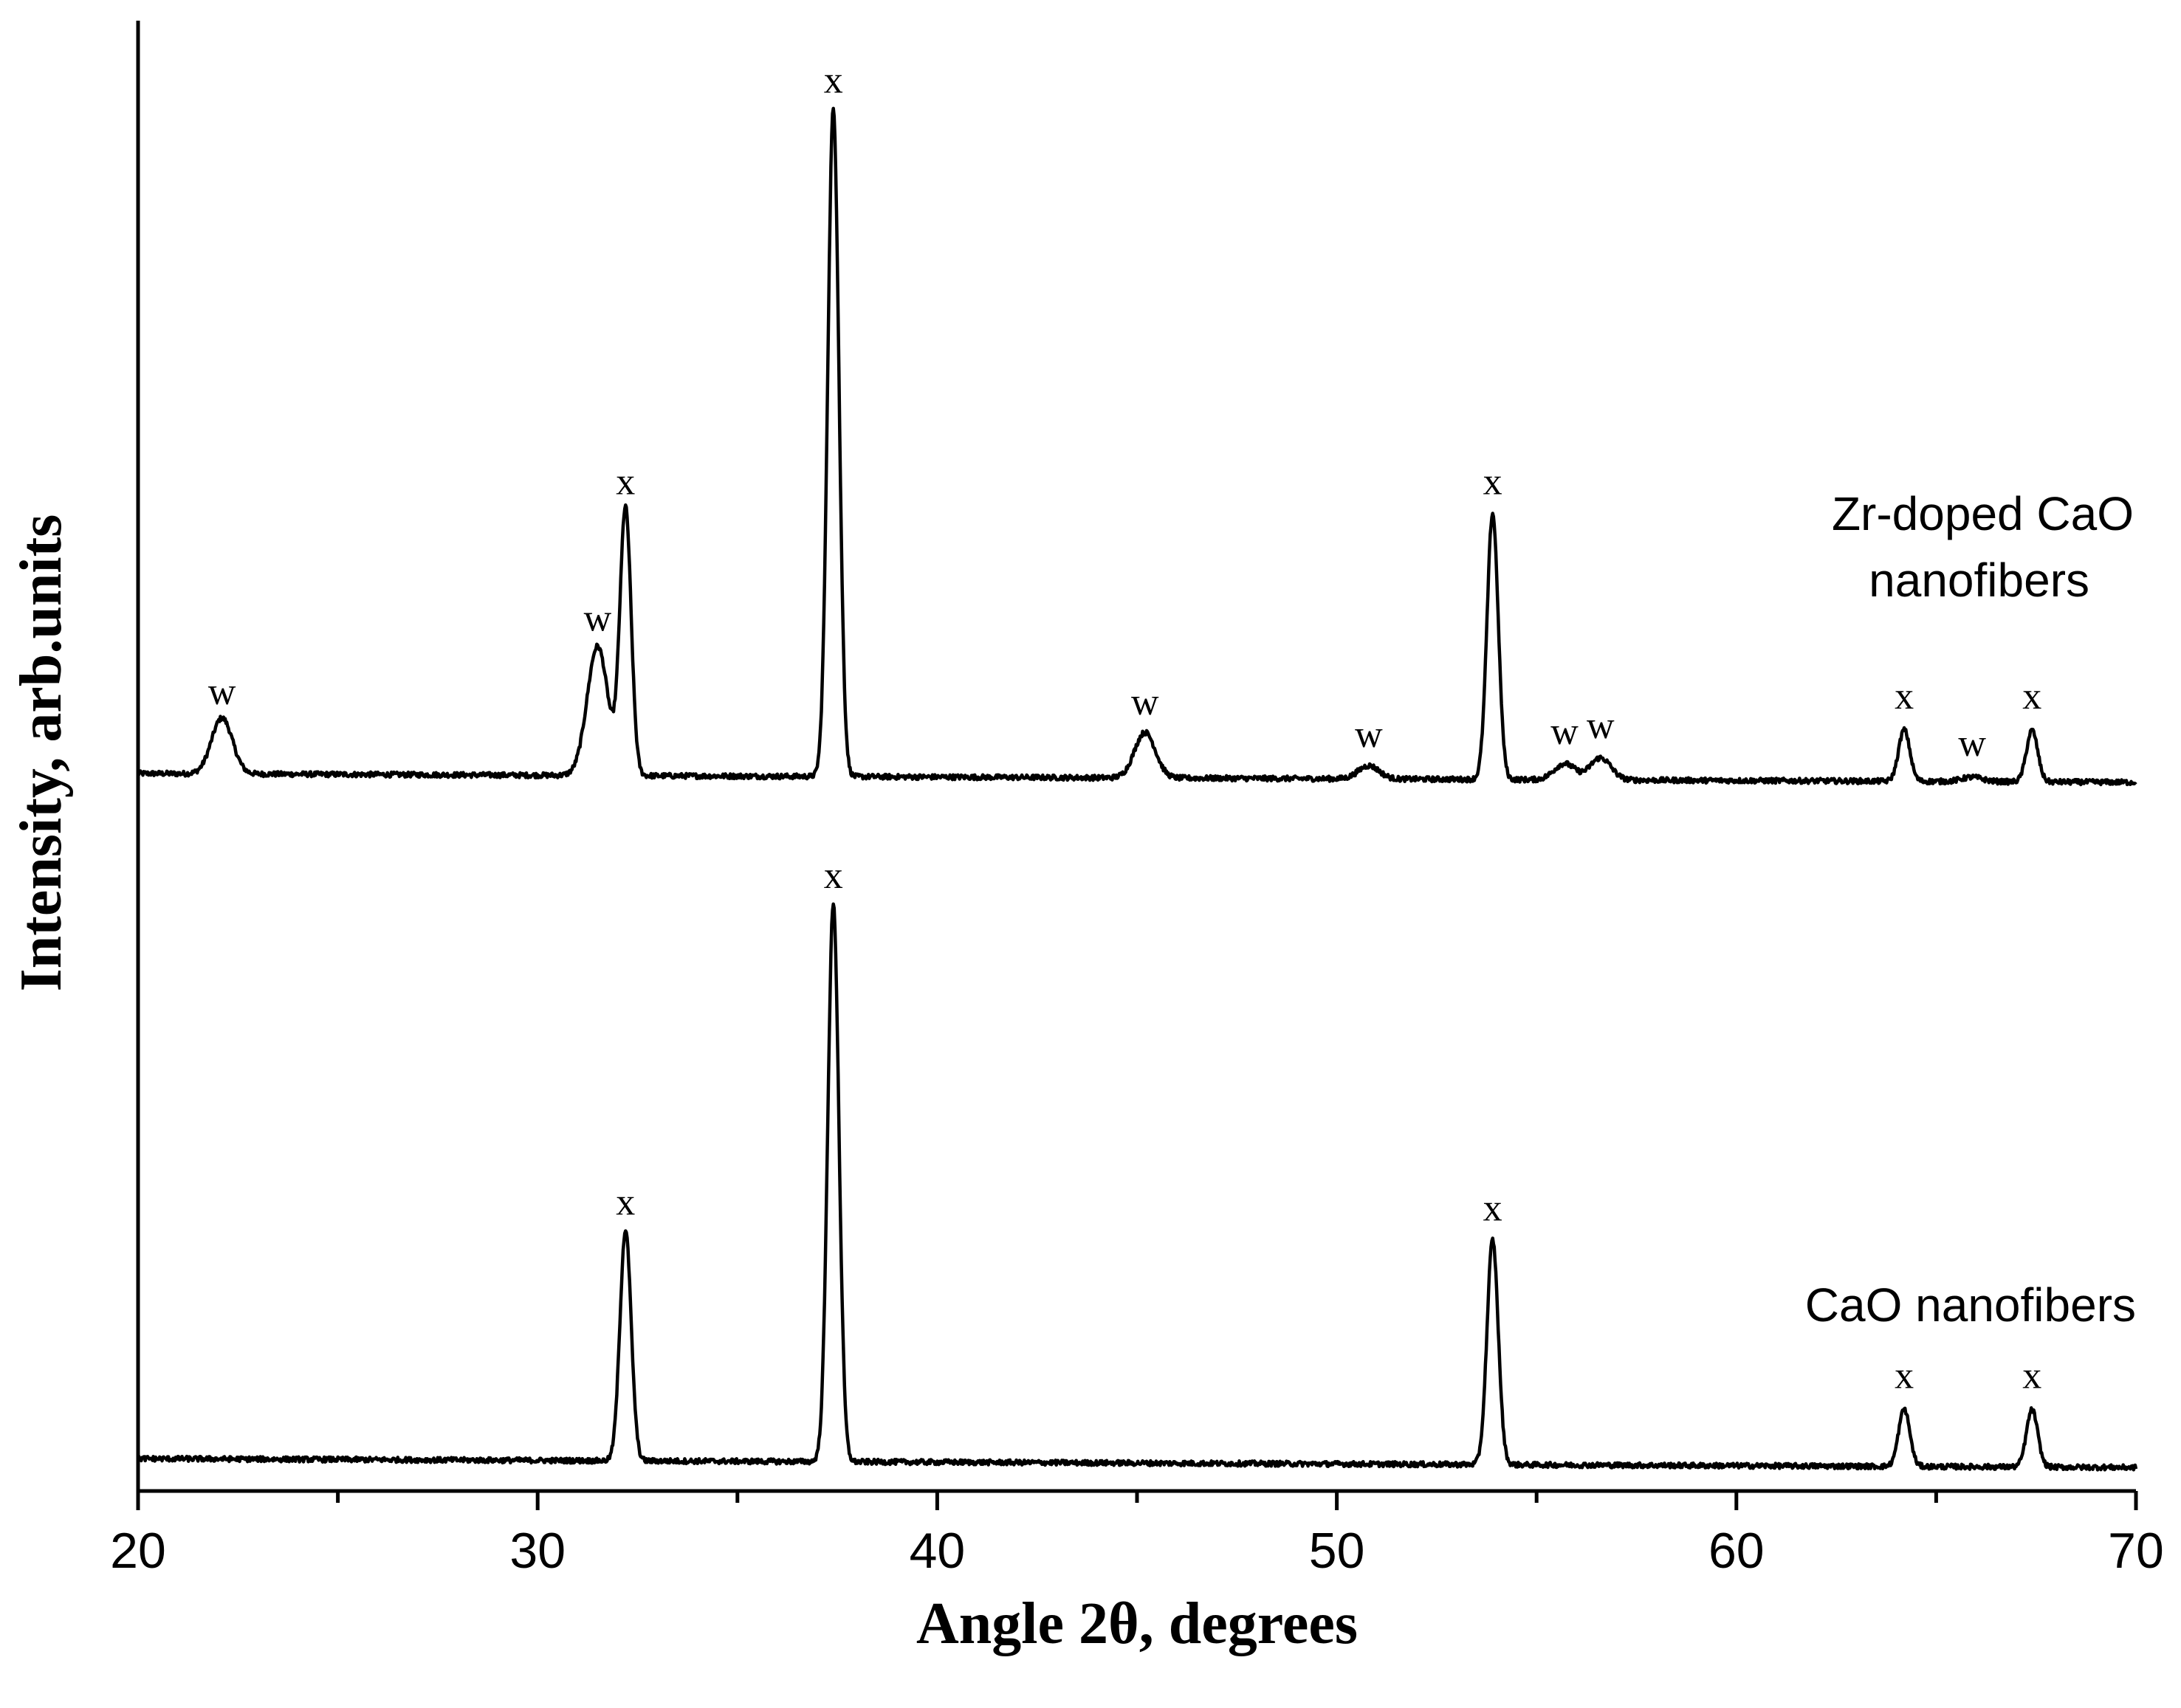 The image size is (2181, 1708). What do you see at coordinates (2136, 1551) in the screenshot?
I see `x-tick-label-70: 70` at bounding box center [2136, 1551].